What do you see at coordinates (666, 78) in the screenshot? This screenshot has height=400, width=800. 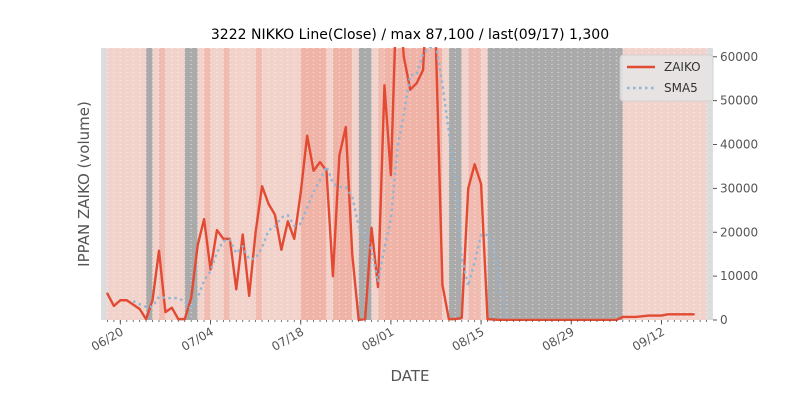 I see `legend: ZAIKO SMA5` at bounding box center [666, 78].